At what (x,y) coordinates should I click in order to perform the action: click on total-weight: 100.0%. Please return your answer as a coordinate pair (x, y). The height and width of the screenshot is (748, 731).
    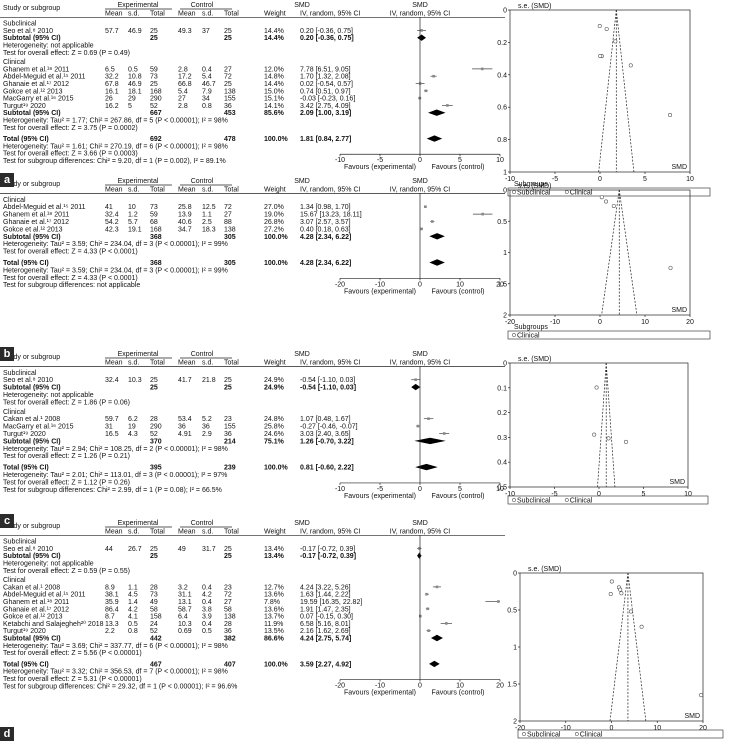
    Looking at the image, I should click on (276, 468).